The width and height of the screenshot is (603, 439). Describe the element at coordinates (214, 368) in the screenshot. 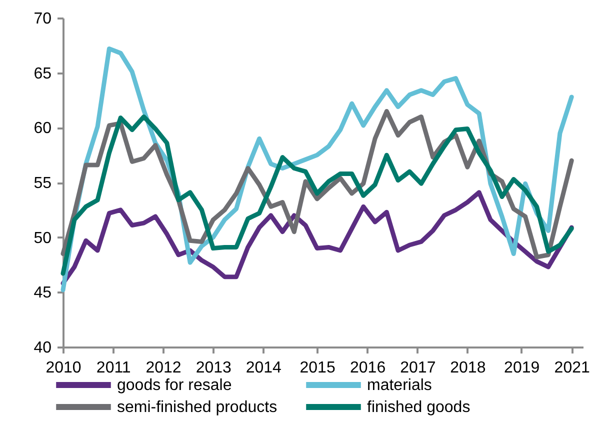

I see `x-tick-label: 2013` at that location.